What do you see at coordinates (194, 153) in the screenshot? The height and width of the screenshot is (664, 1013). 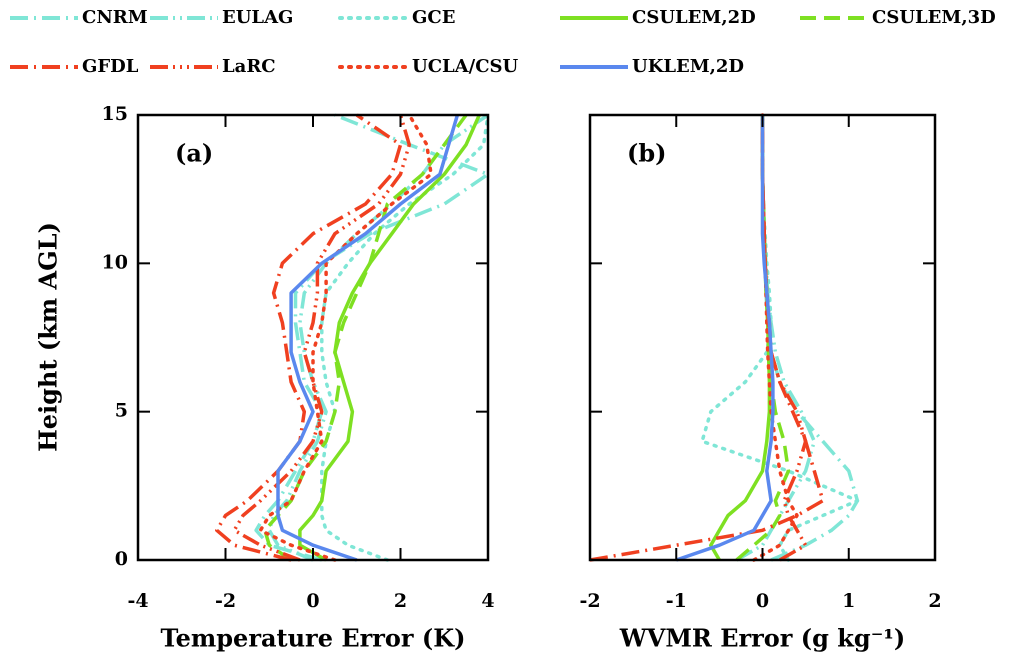 I see `panel-label: (a)` at bounding box center [194, 153].